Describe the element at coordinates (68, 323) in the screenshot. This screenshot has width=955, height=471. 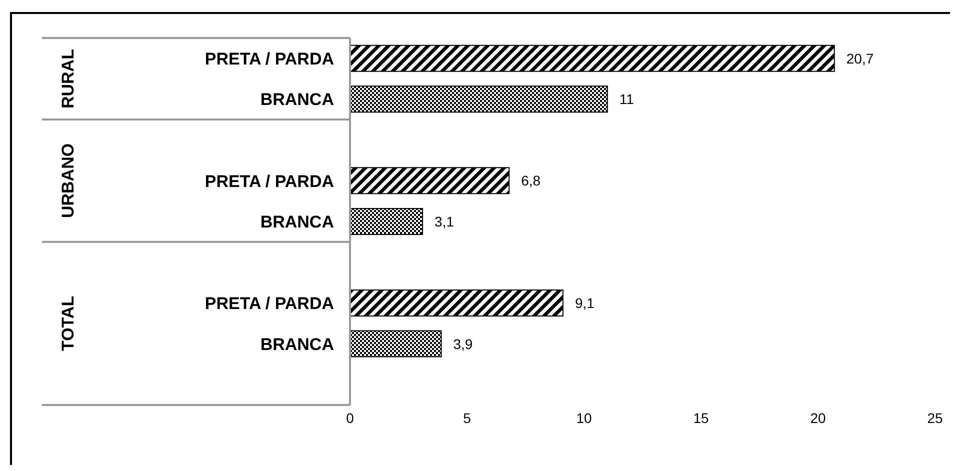
I see `text: TOTAL` at that location.